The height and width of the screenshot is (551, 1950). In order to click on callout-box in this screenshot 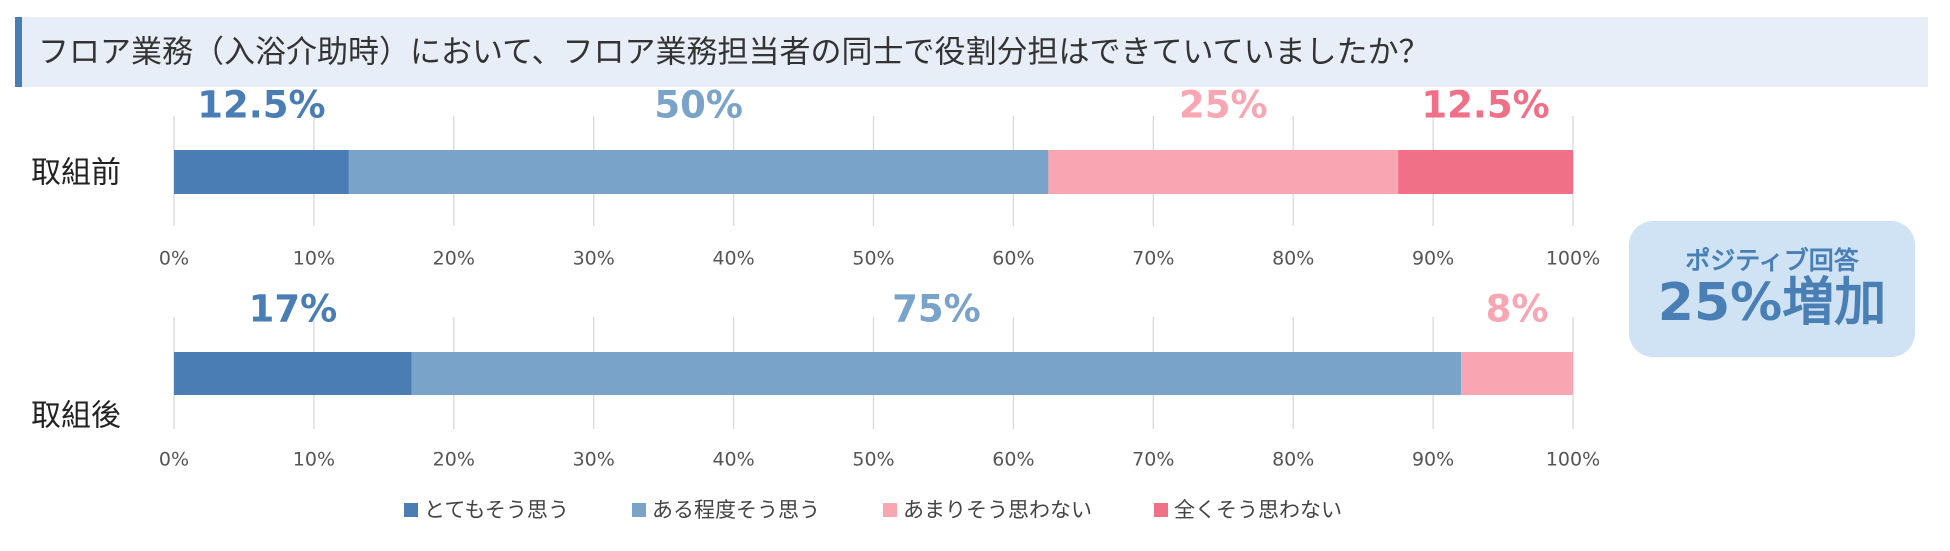, I will do `click(1772, 289)`.